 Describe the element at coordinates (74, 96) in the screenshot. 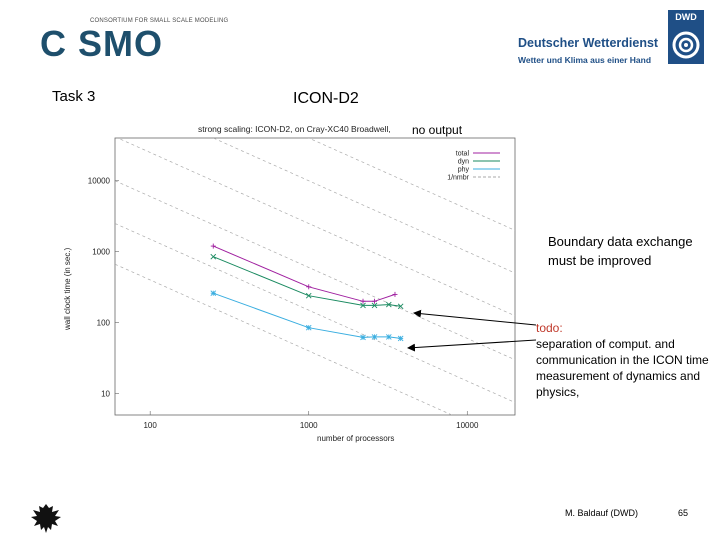

I see `task-label: Task 3` at that location.